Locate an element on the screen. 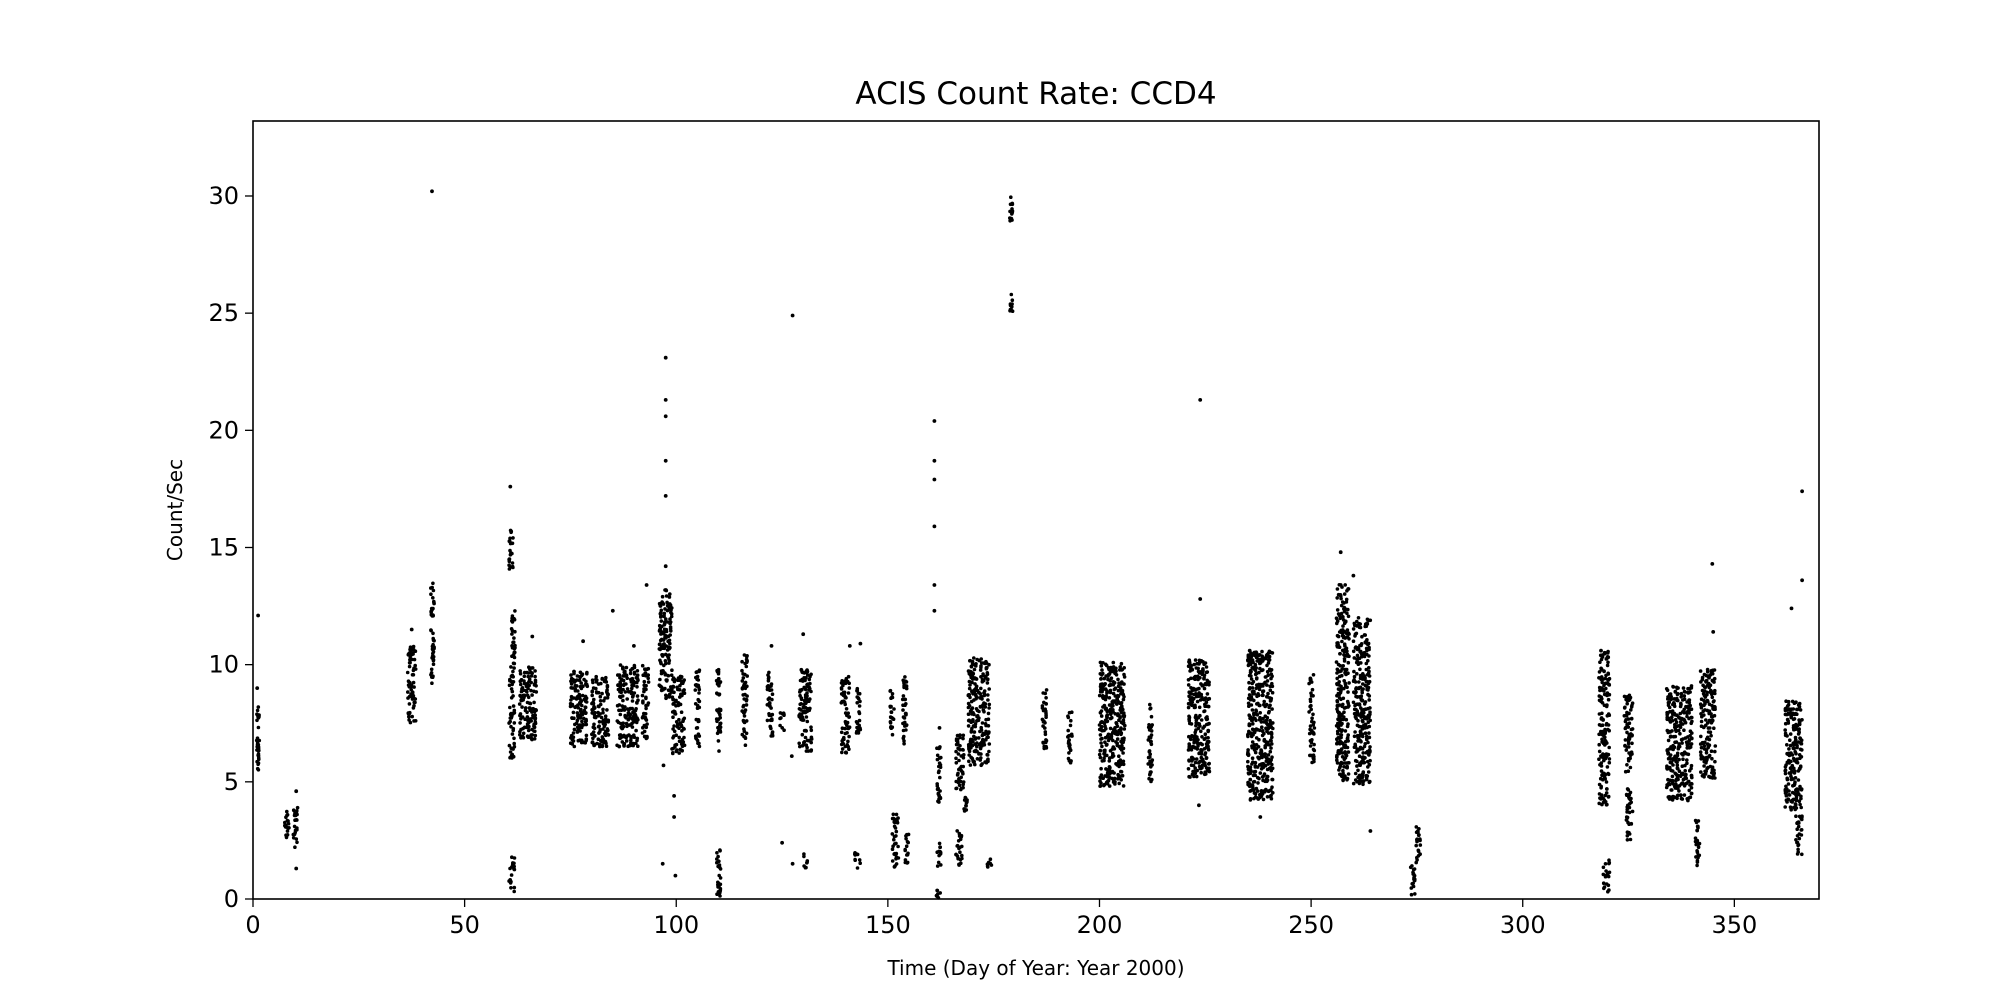  x-tick-label: 300 is located at coordinates (1523, 925).